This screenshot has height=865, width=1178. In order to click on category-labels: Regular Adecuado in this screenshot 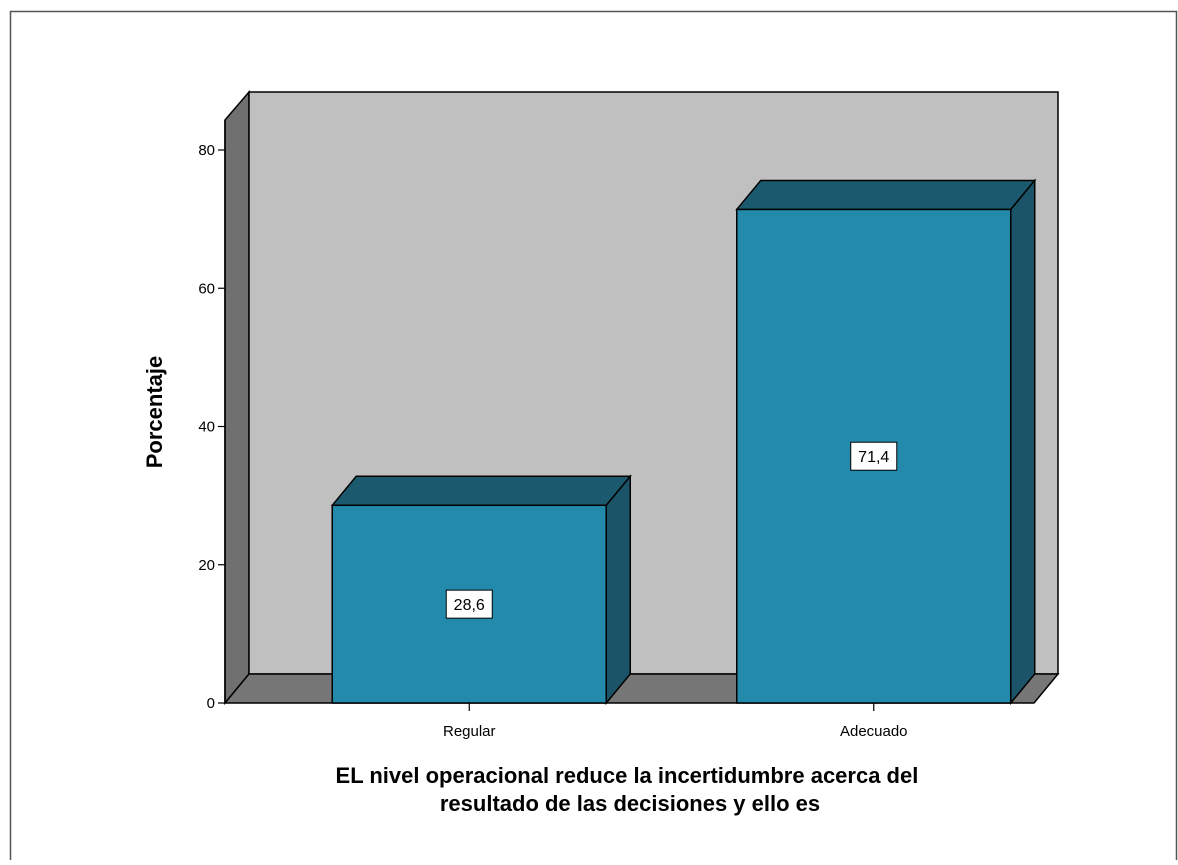, I will do `click(675, 721)`.